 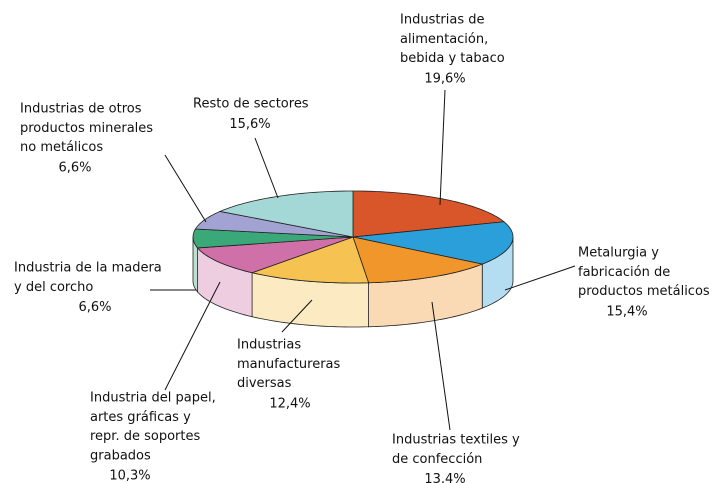 I want to click on slice-label: de confección, so click(x=437, y=459).